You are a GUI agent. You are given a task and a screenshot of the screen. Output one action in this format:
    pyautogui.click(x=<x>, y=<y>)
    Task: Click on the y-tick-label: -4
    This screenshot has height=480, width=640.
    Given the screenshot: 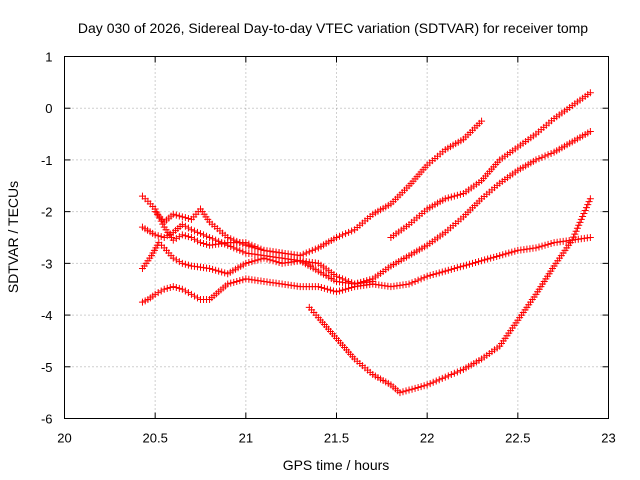 What is the action you would take?
    pyautogui.click(x=47, y=315)
    